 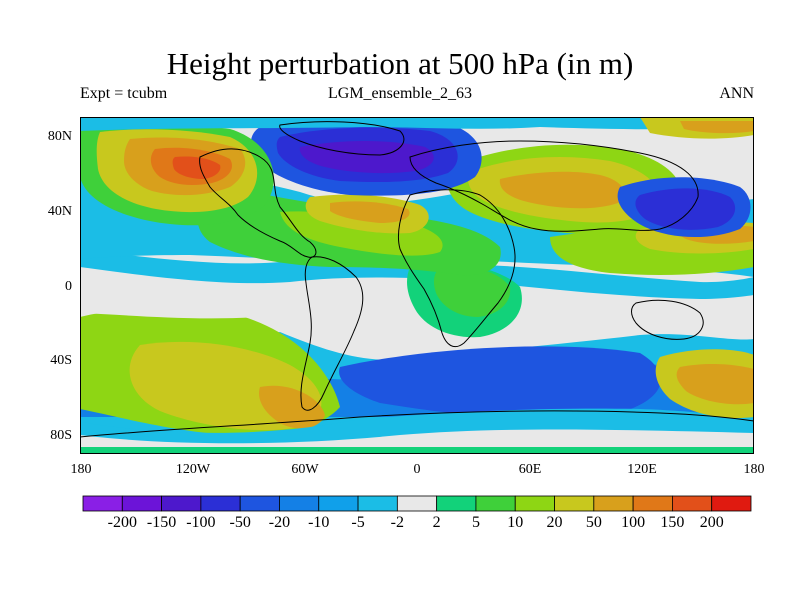 What do you see at coordinates (81, 469) in the screenshot?
I see `lon-tick-180-west: 180` at bounding box center [81, 469].